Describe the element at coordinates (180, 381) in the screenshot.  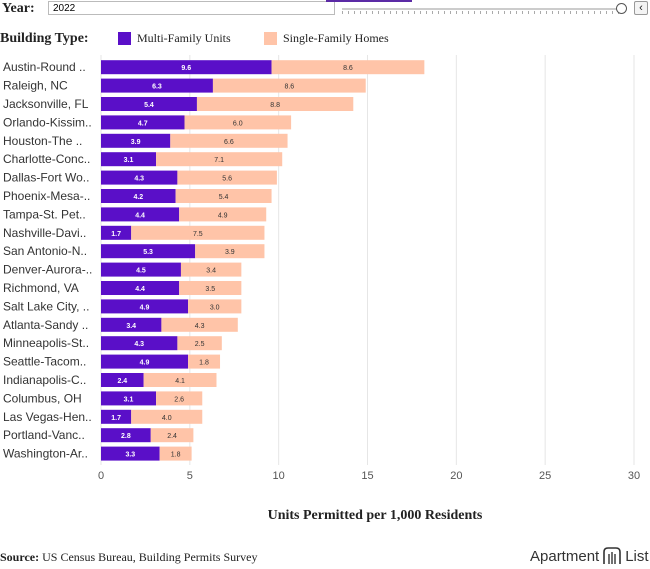
I see `data-label: 4.1` at that location.